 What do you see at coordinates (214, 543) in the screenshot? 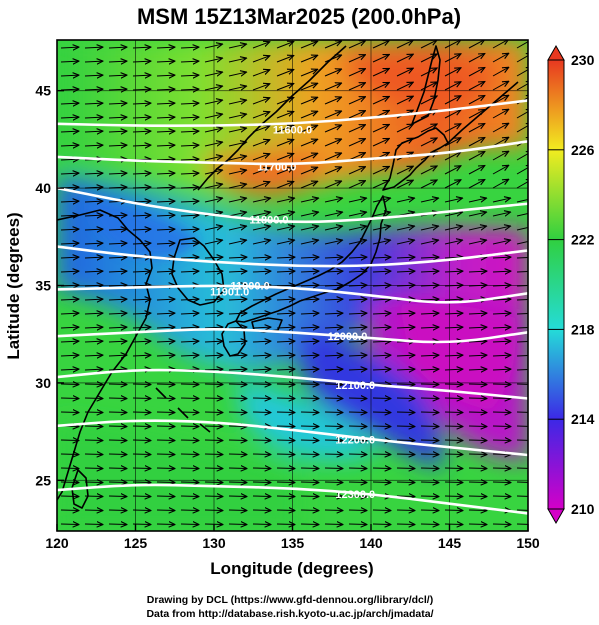
I see `x-tick-label: 130` at bounding box center [214, 543].